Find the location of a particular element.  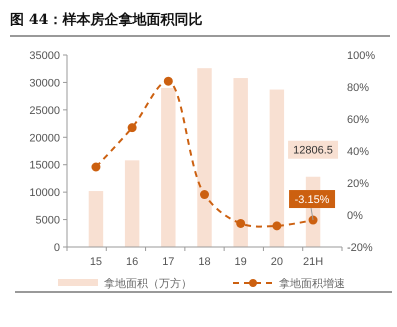

y2-tick-label: 100% is located at coordinates (361, 56).